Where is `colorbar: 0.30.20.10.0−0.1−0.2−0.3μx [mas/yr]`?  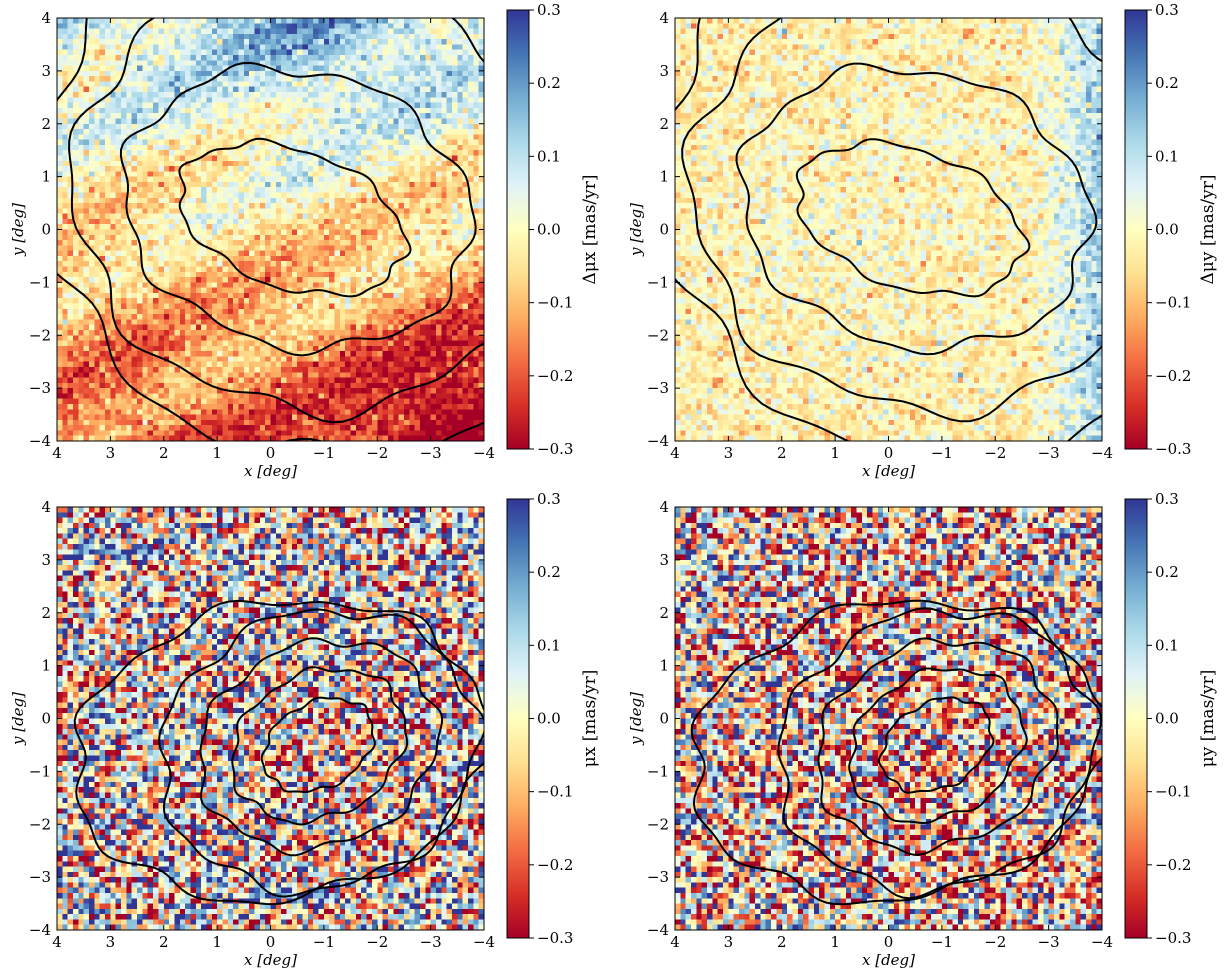
colorbar: 0.30.20.10.0−0.1−0.2−0.3μx [mas/yr] is located at coordinates (553, 718).